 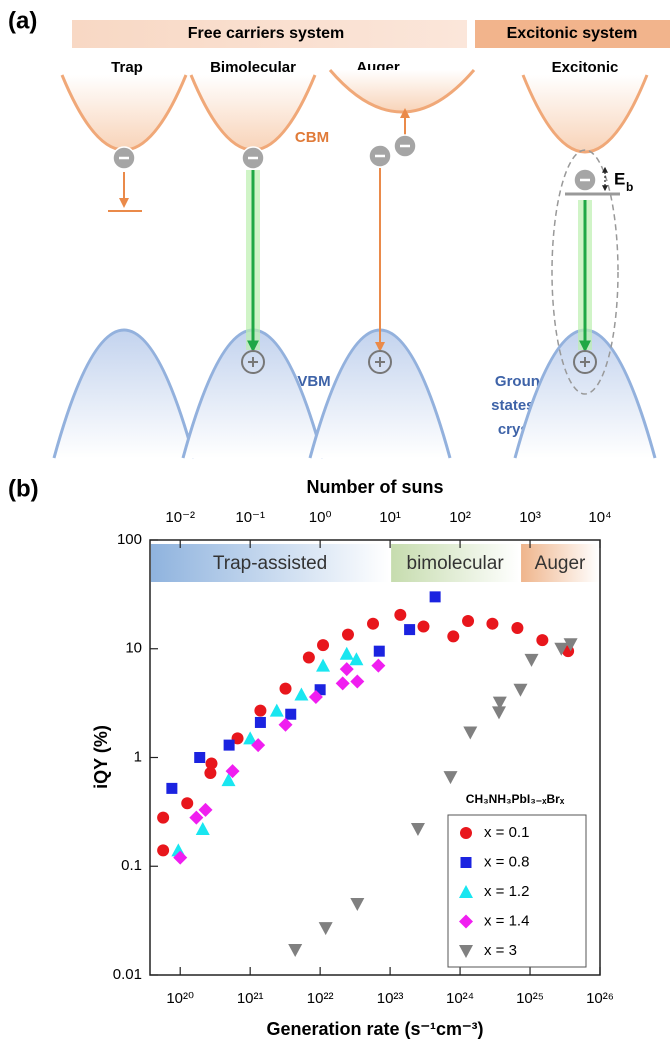 What do you see at coordinates (460, 517) in the screenshot?
I see `x2-tick-label: 10²` at bounding box center [460, 517].